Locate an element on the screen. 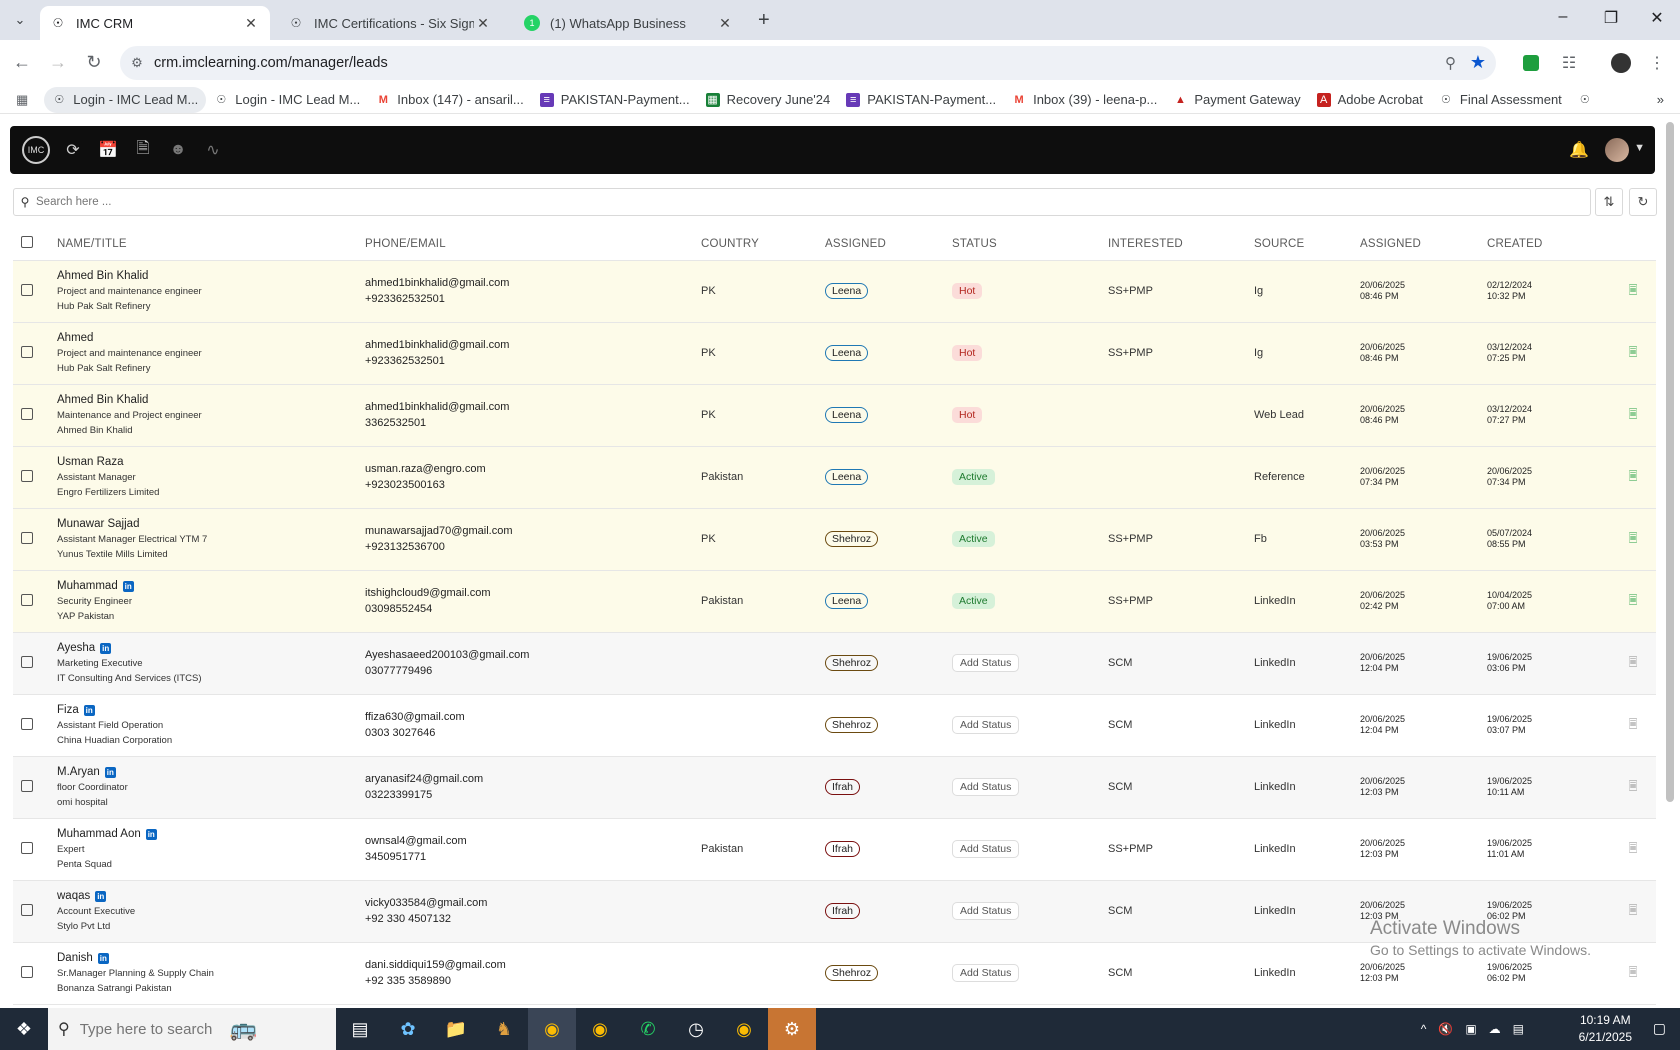  lead-email: aryanasif24@gmail.com is located at coordinates (424, 779).